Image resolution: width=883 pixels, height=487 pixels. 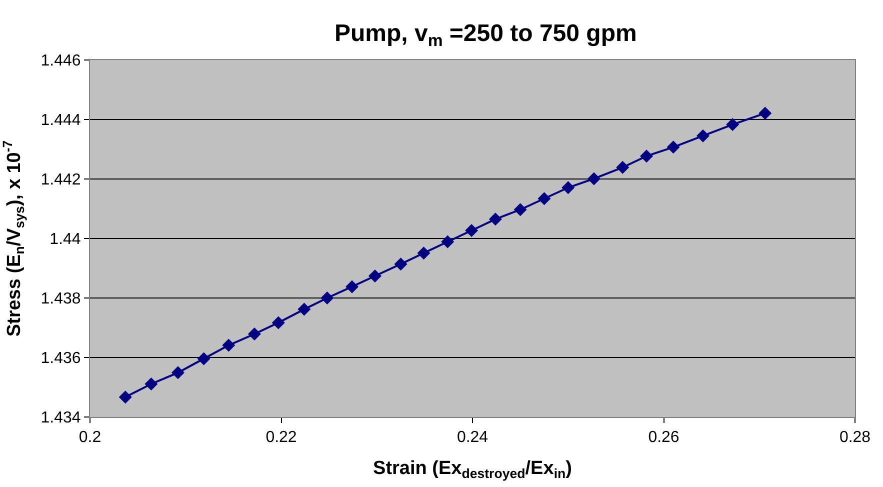 What do you see at coordinates (60, 61) in the screenshot?
I see `y-tick-label: 1.446` at bounding box center [60, 61].